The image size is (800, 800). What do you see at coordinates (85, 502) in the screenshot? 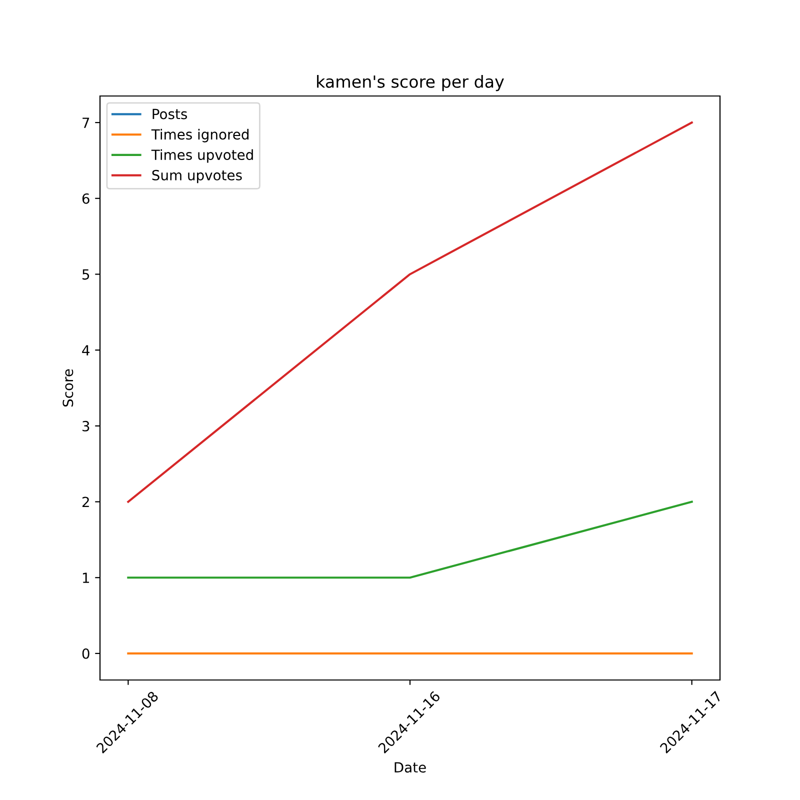
I see `y-tick-label: 2` at bounding box center [85, 502].